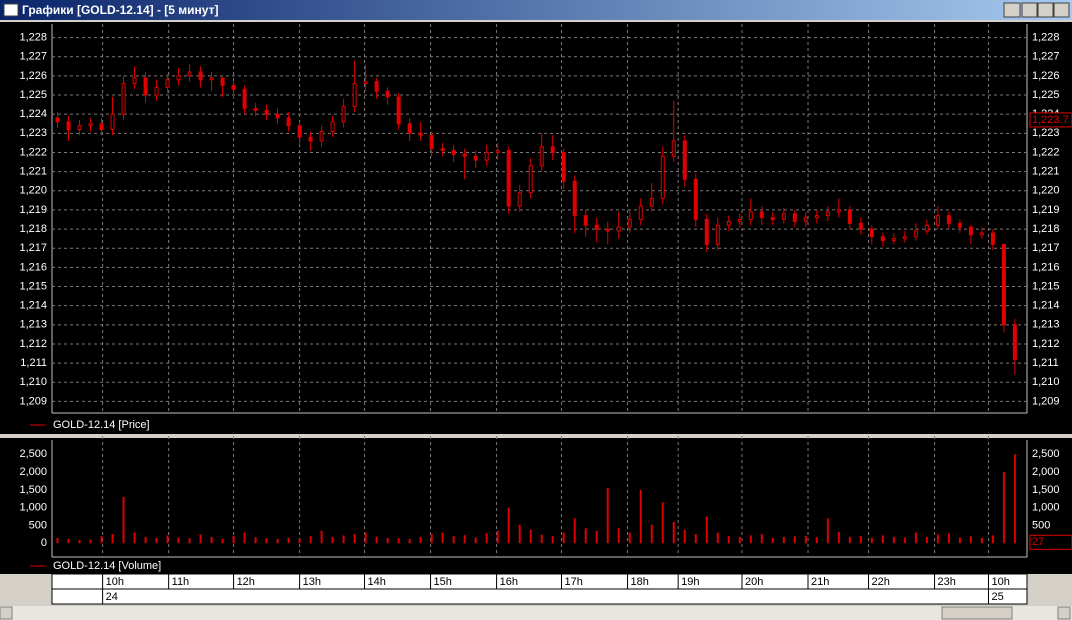 The width and height of the screenshot is (1072, 620). Describe the element at coordinates (536, 613) in the screenshot. I see `scrollbar` at that location.